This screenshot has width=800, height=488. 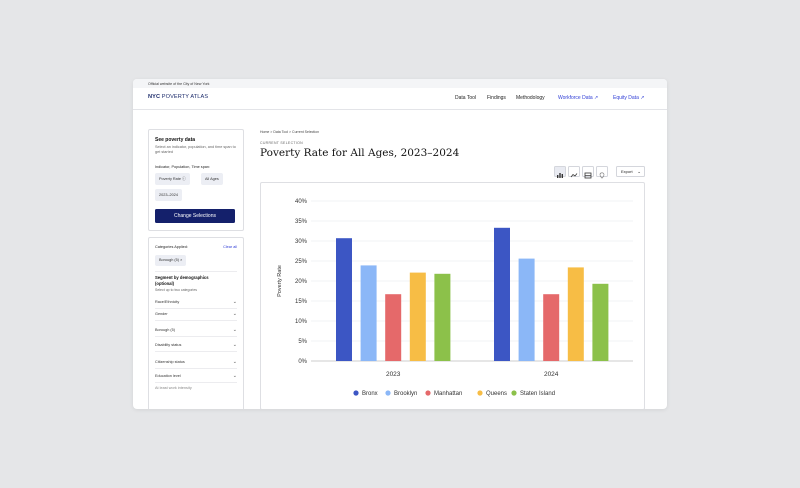 I want to click on eyebrow-label: CURRENT SELECTION, so click(x=281, y=143).